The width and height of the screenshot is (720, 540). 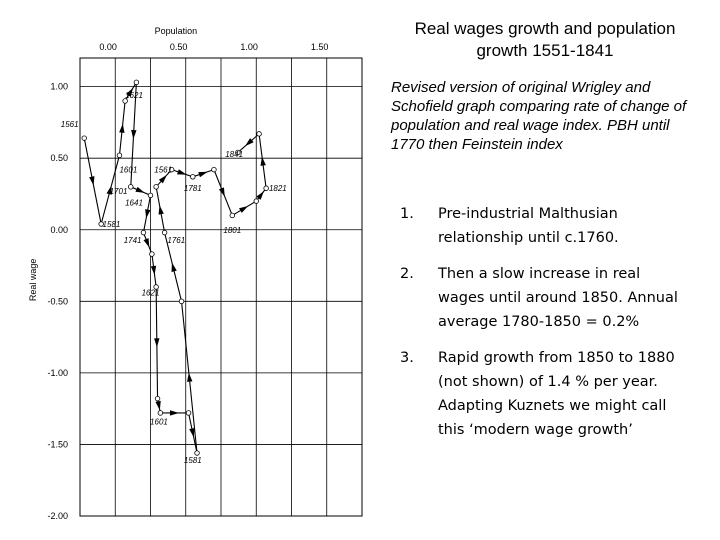 What do you see at coordinates (179, 47) in the screenshot?
I see `x-tick-label: 0.50` at bounding box center [179, 47].